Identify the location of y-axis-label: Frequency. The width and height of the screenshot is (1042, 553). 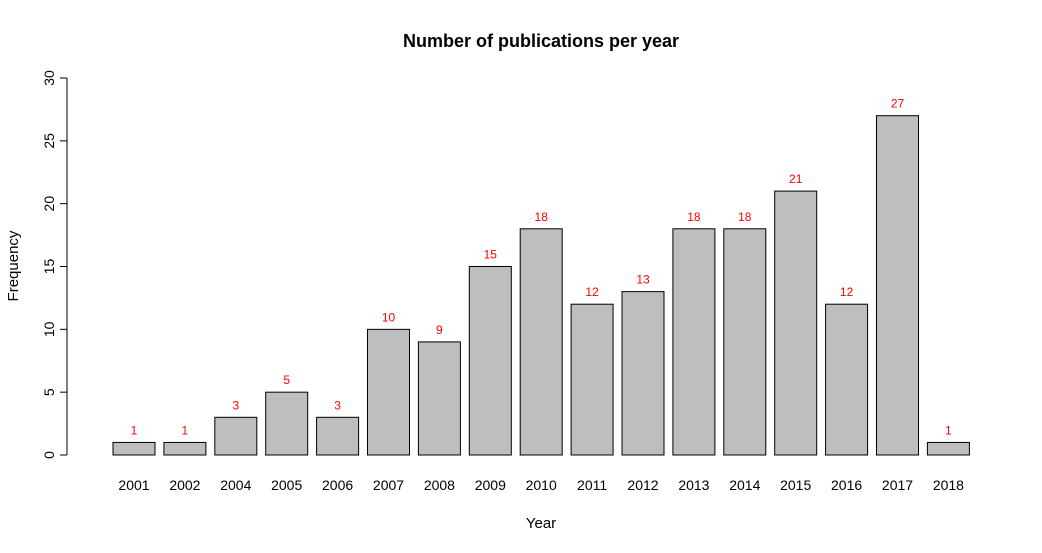
(13, 265).